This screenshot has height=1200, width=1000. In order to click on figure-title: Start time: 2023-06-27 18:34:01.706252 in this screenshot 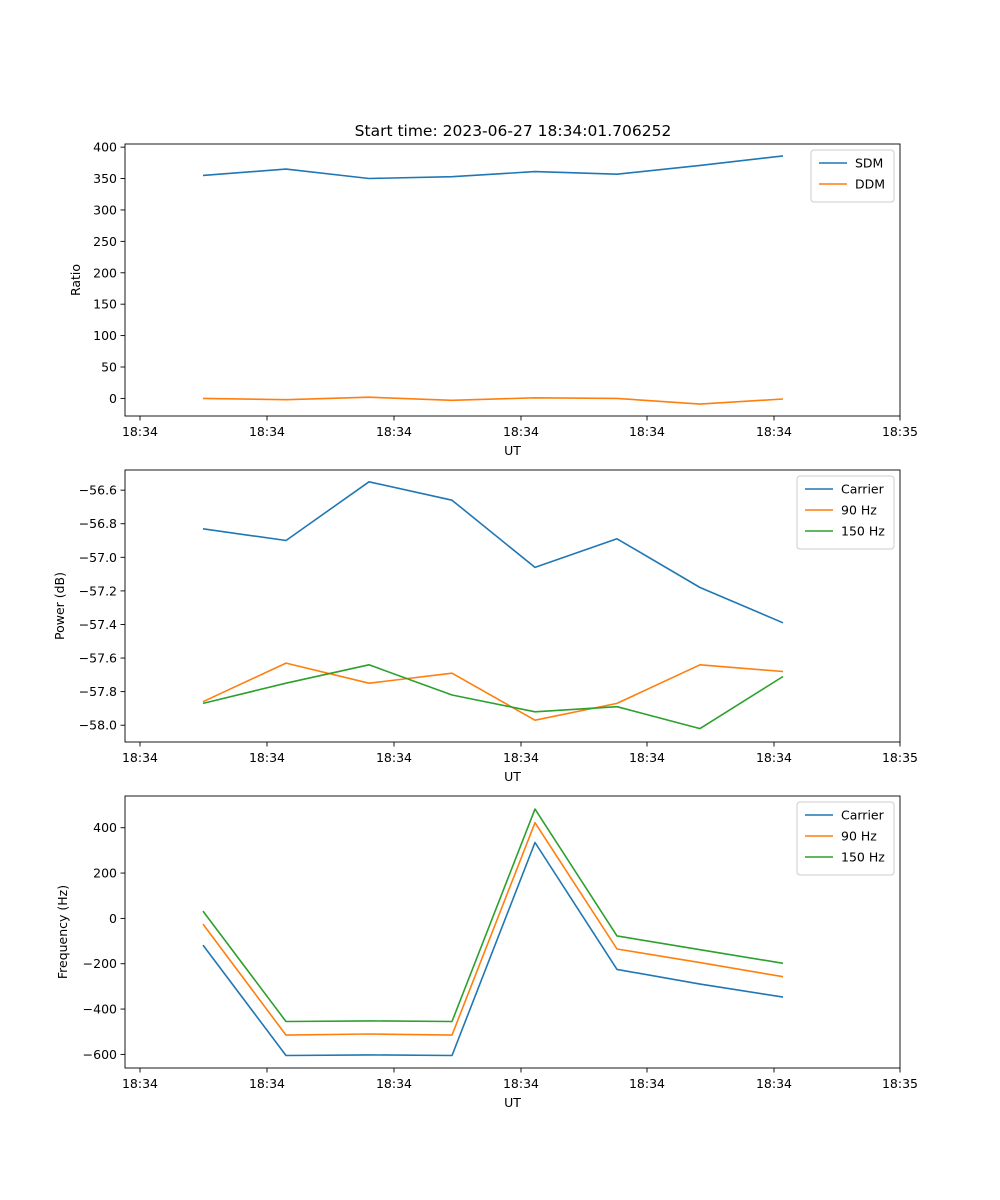, I will do `click(513, 131)`.